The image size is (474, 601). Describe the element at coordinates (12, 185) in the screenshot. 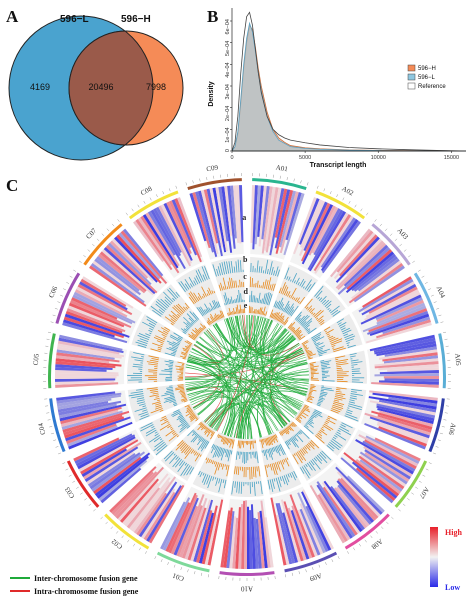

I see `panel-letter-c: C` at that location.